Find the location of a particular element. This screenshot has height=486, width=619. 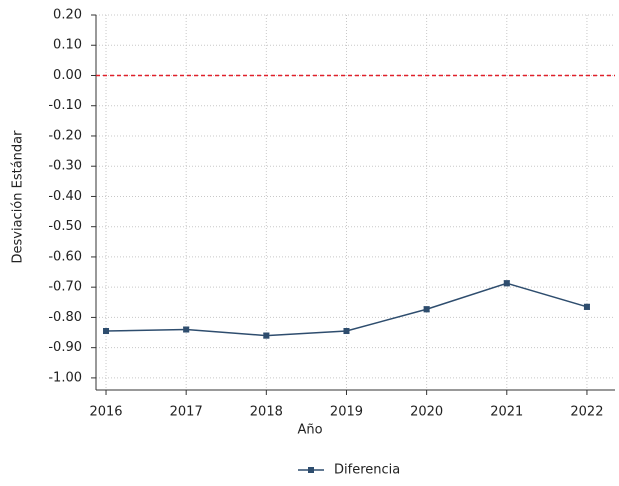

y-tick-label: -0.70 is located at coordinates (65, 287).